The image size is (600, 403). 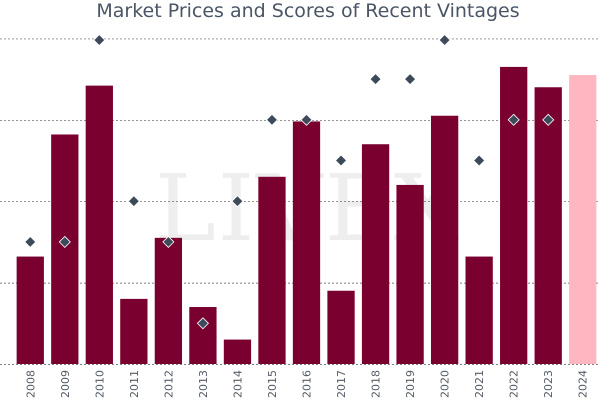 I want to click on x-tick-label: 2008, so click(x=30, y=384).